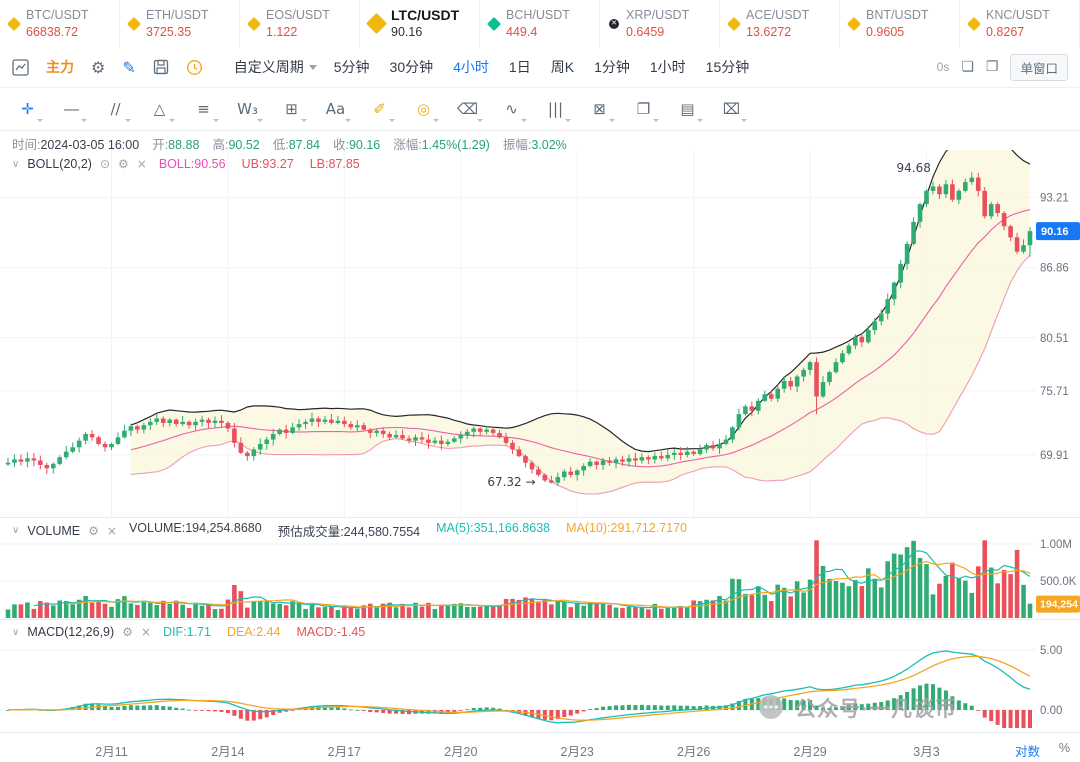 The height and width of the screenshot is (762, 1080). Describe the element at coordinates (184, 145) in the screenshot. I see `info-value: 88.88` at that location.